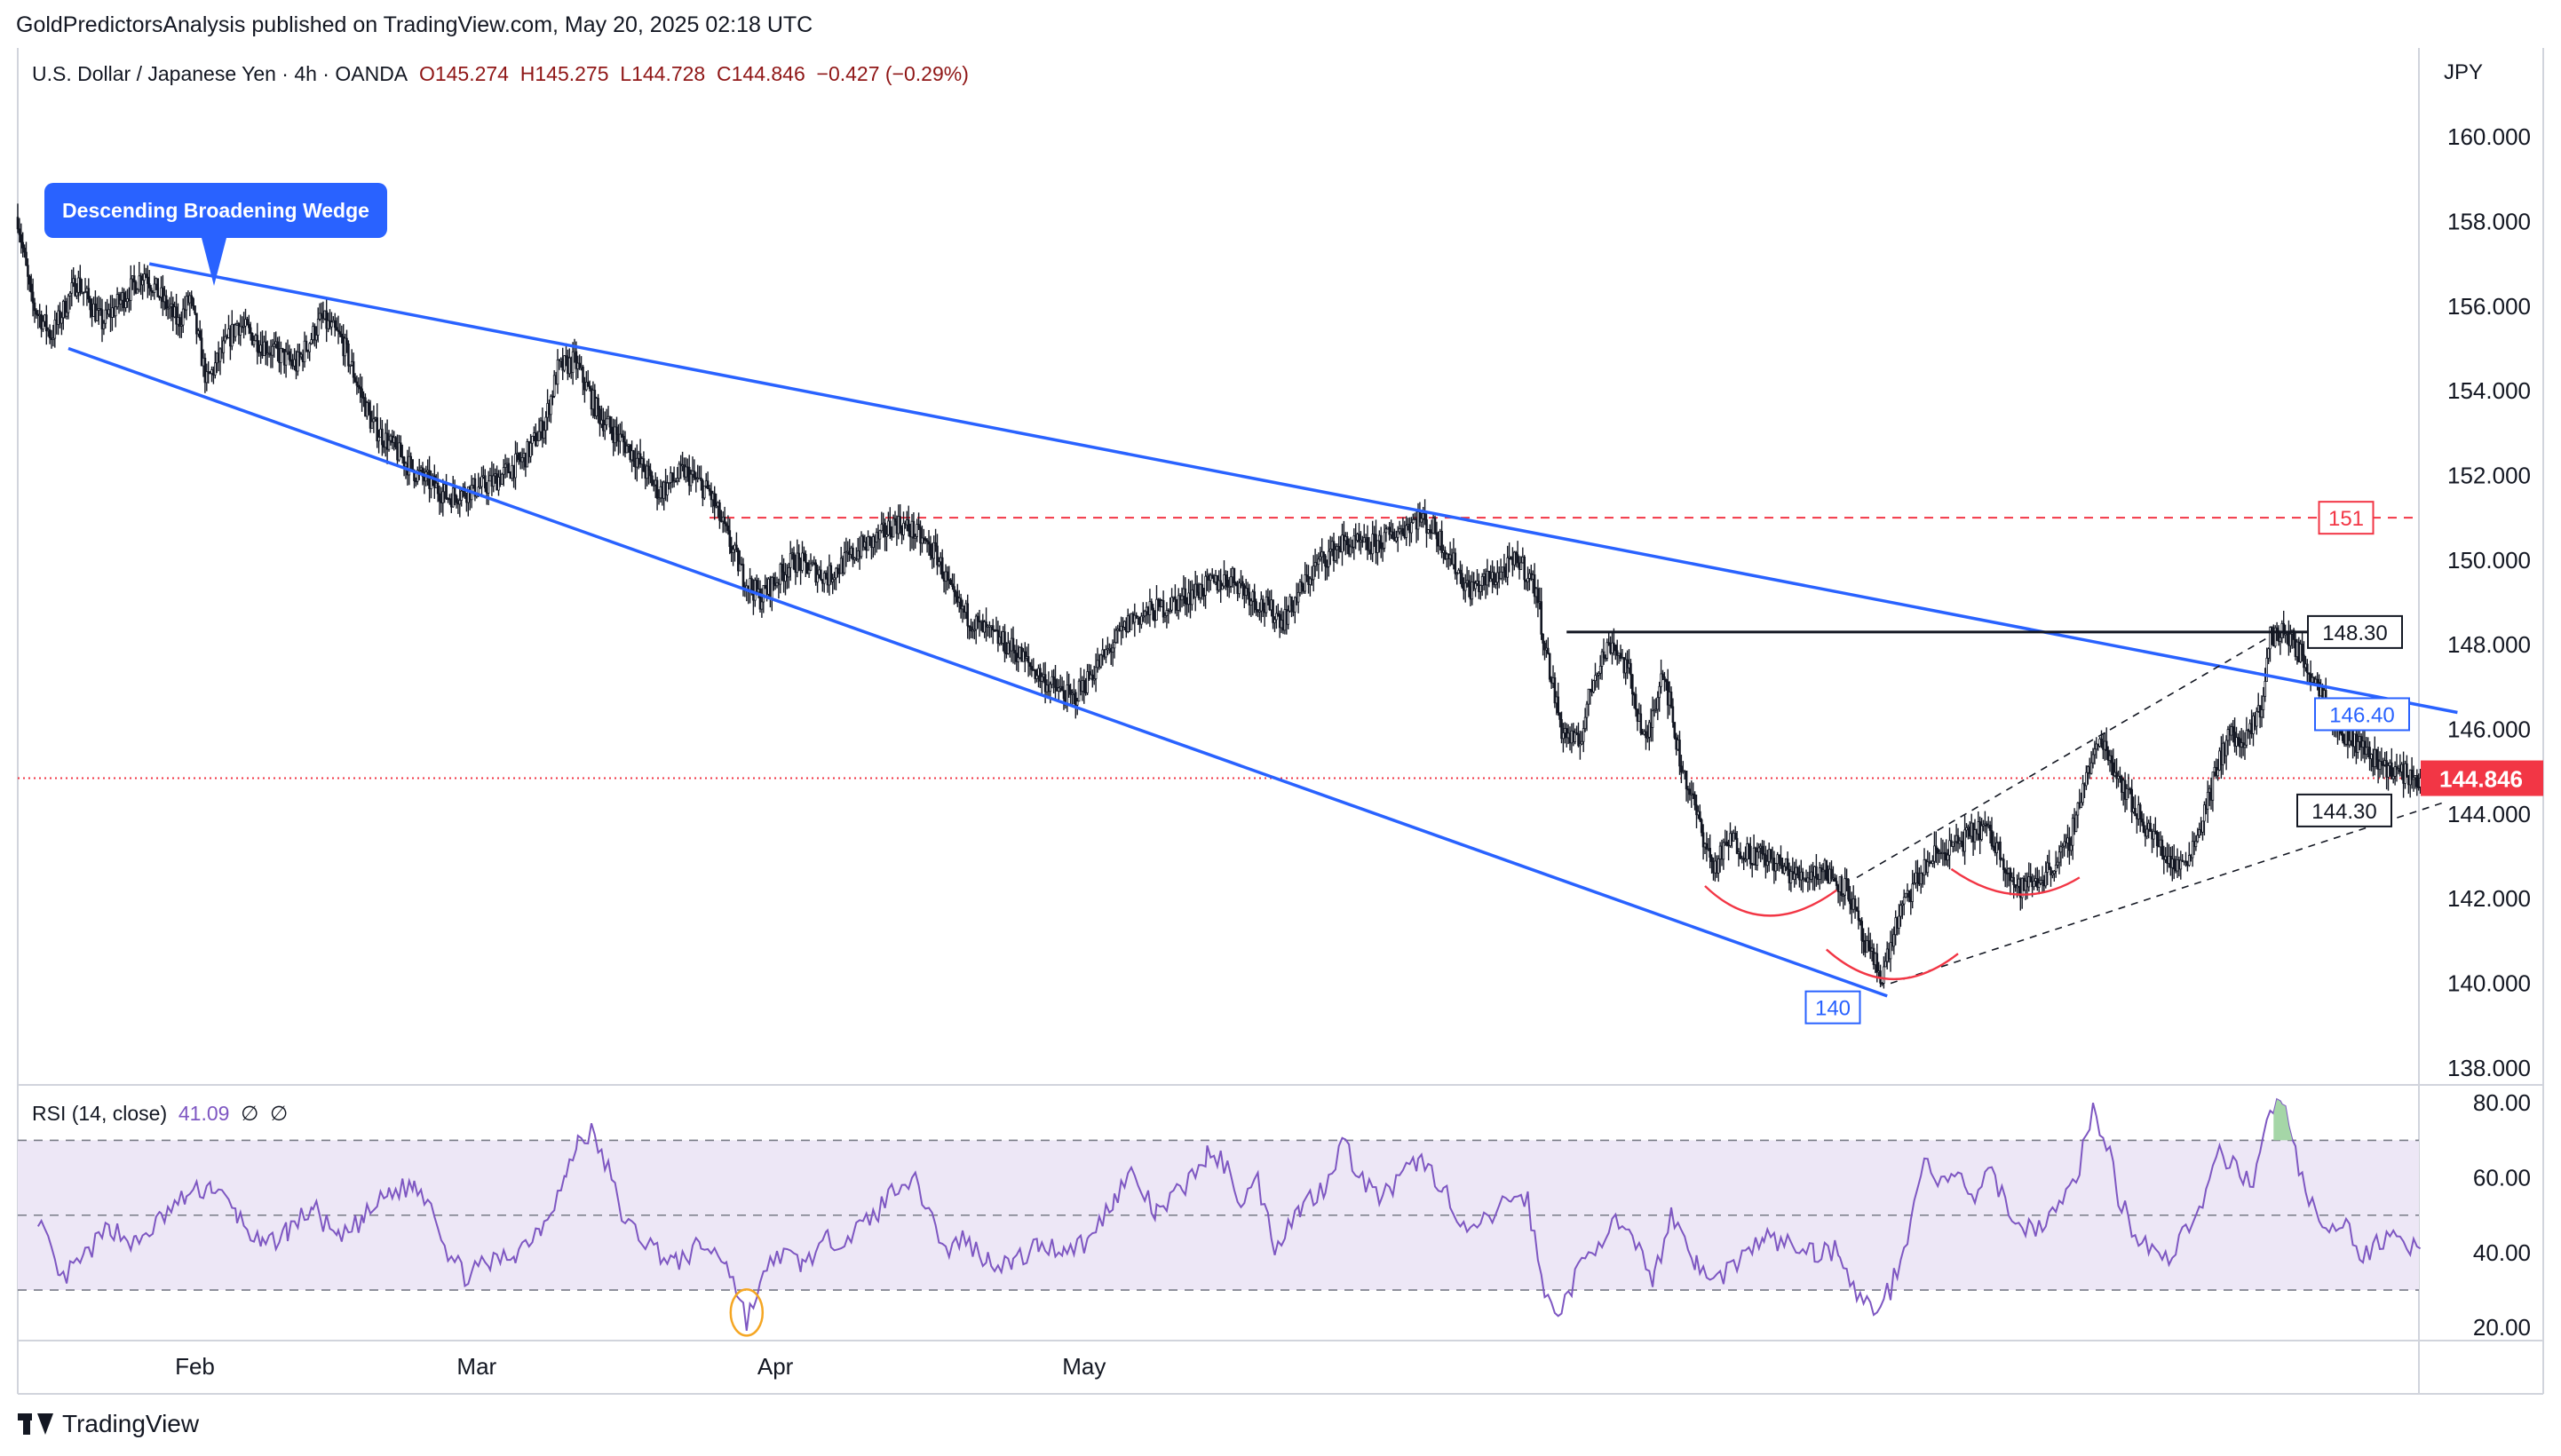 This screenshot has height=1456, width=2561. Describe the element at coordinates (108, 1424) in the screenshot. I see `tradingview-logo: TradingView` at that location.